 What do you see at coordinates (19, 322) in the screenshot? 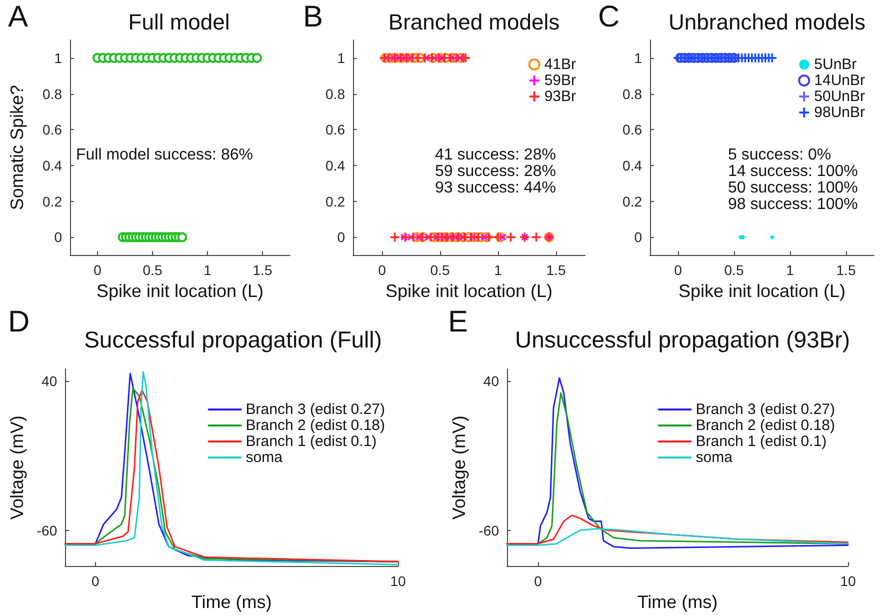
I see `text: D` at bounding box center [19, 322].